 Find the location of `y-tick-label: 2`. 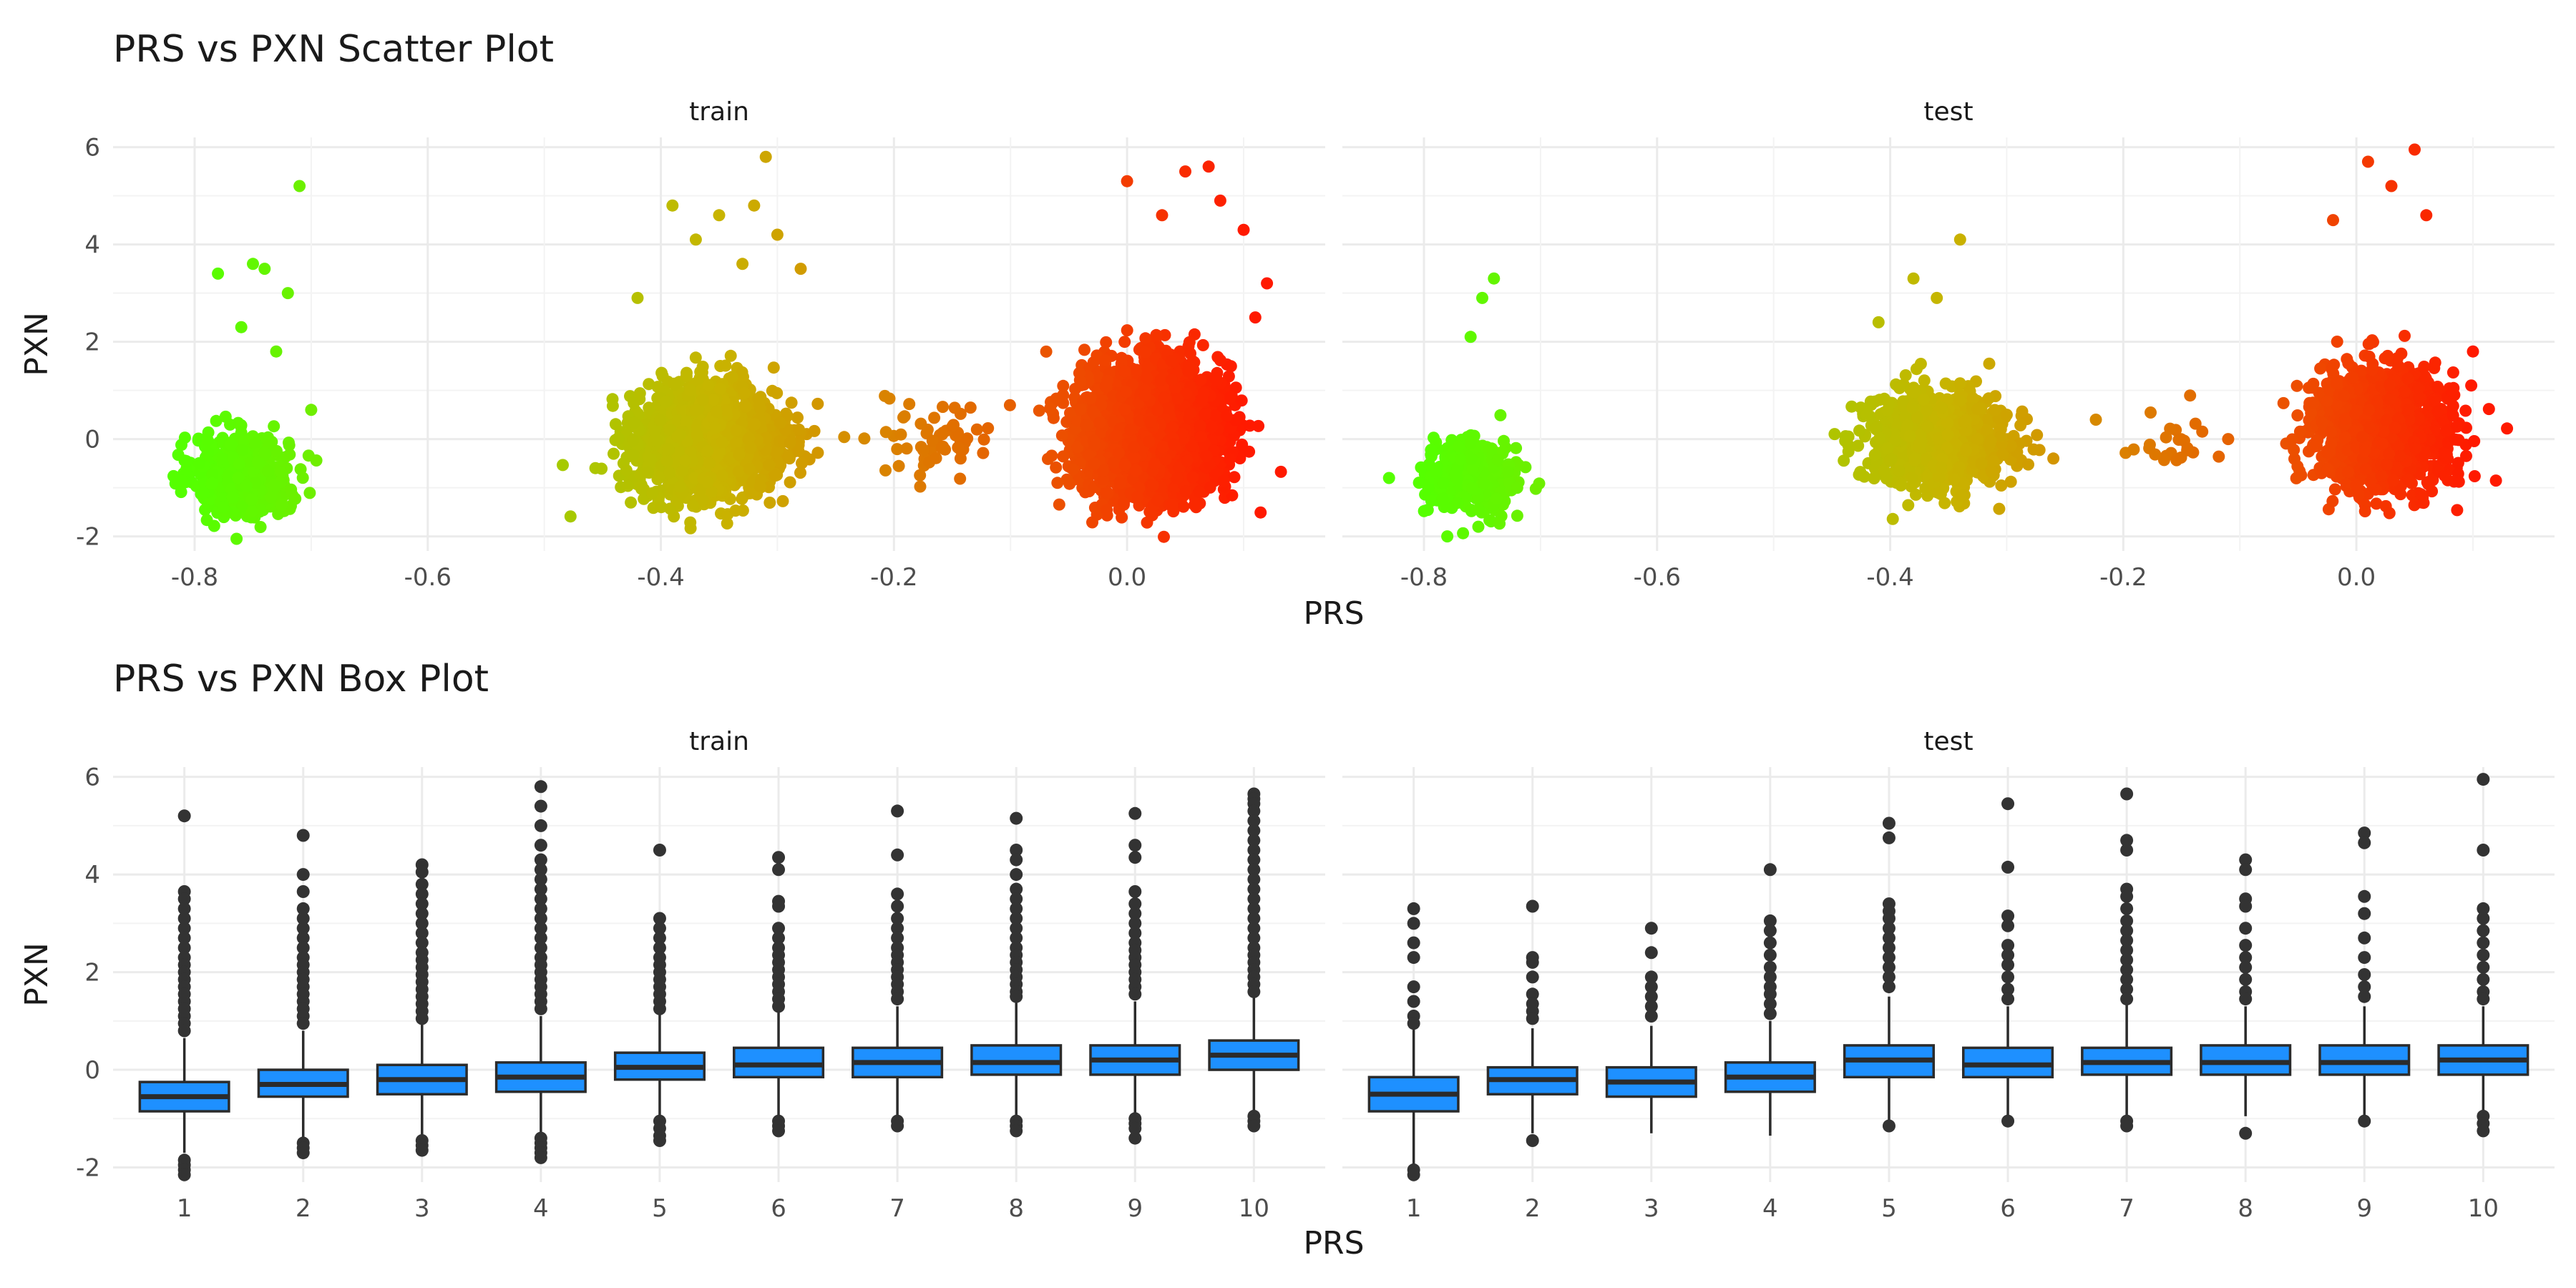

y-tick-label: 2 is located at coordinates (92, 342).